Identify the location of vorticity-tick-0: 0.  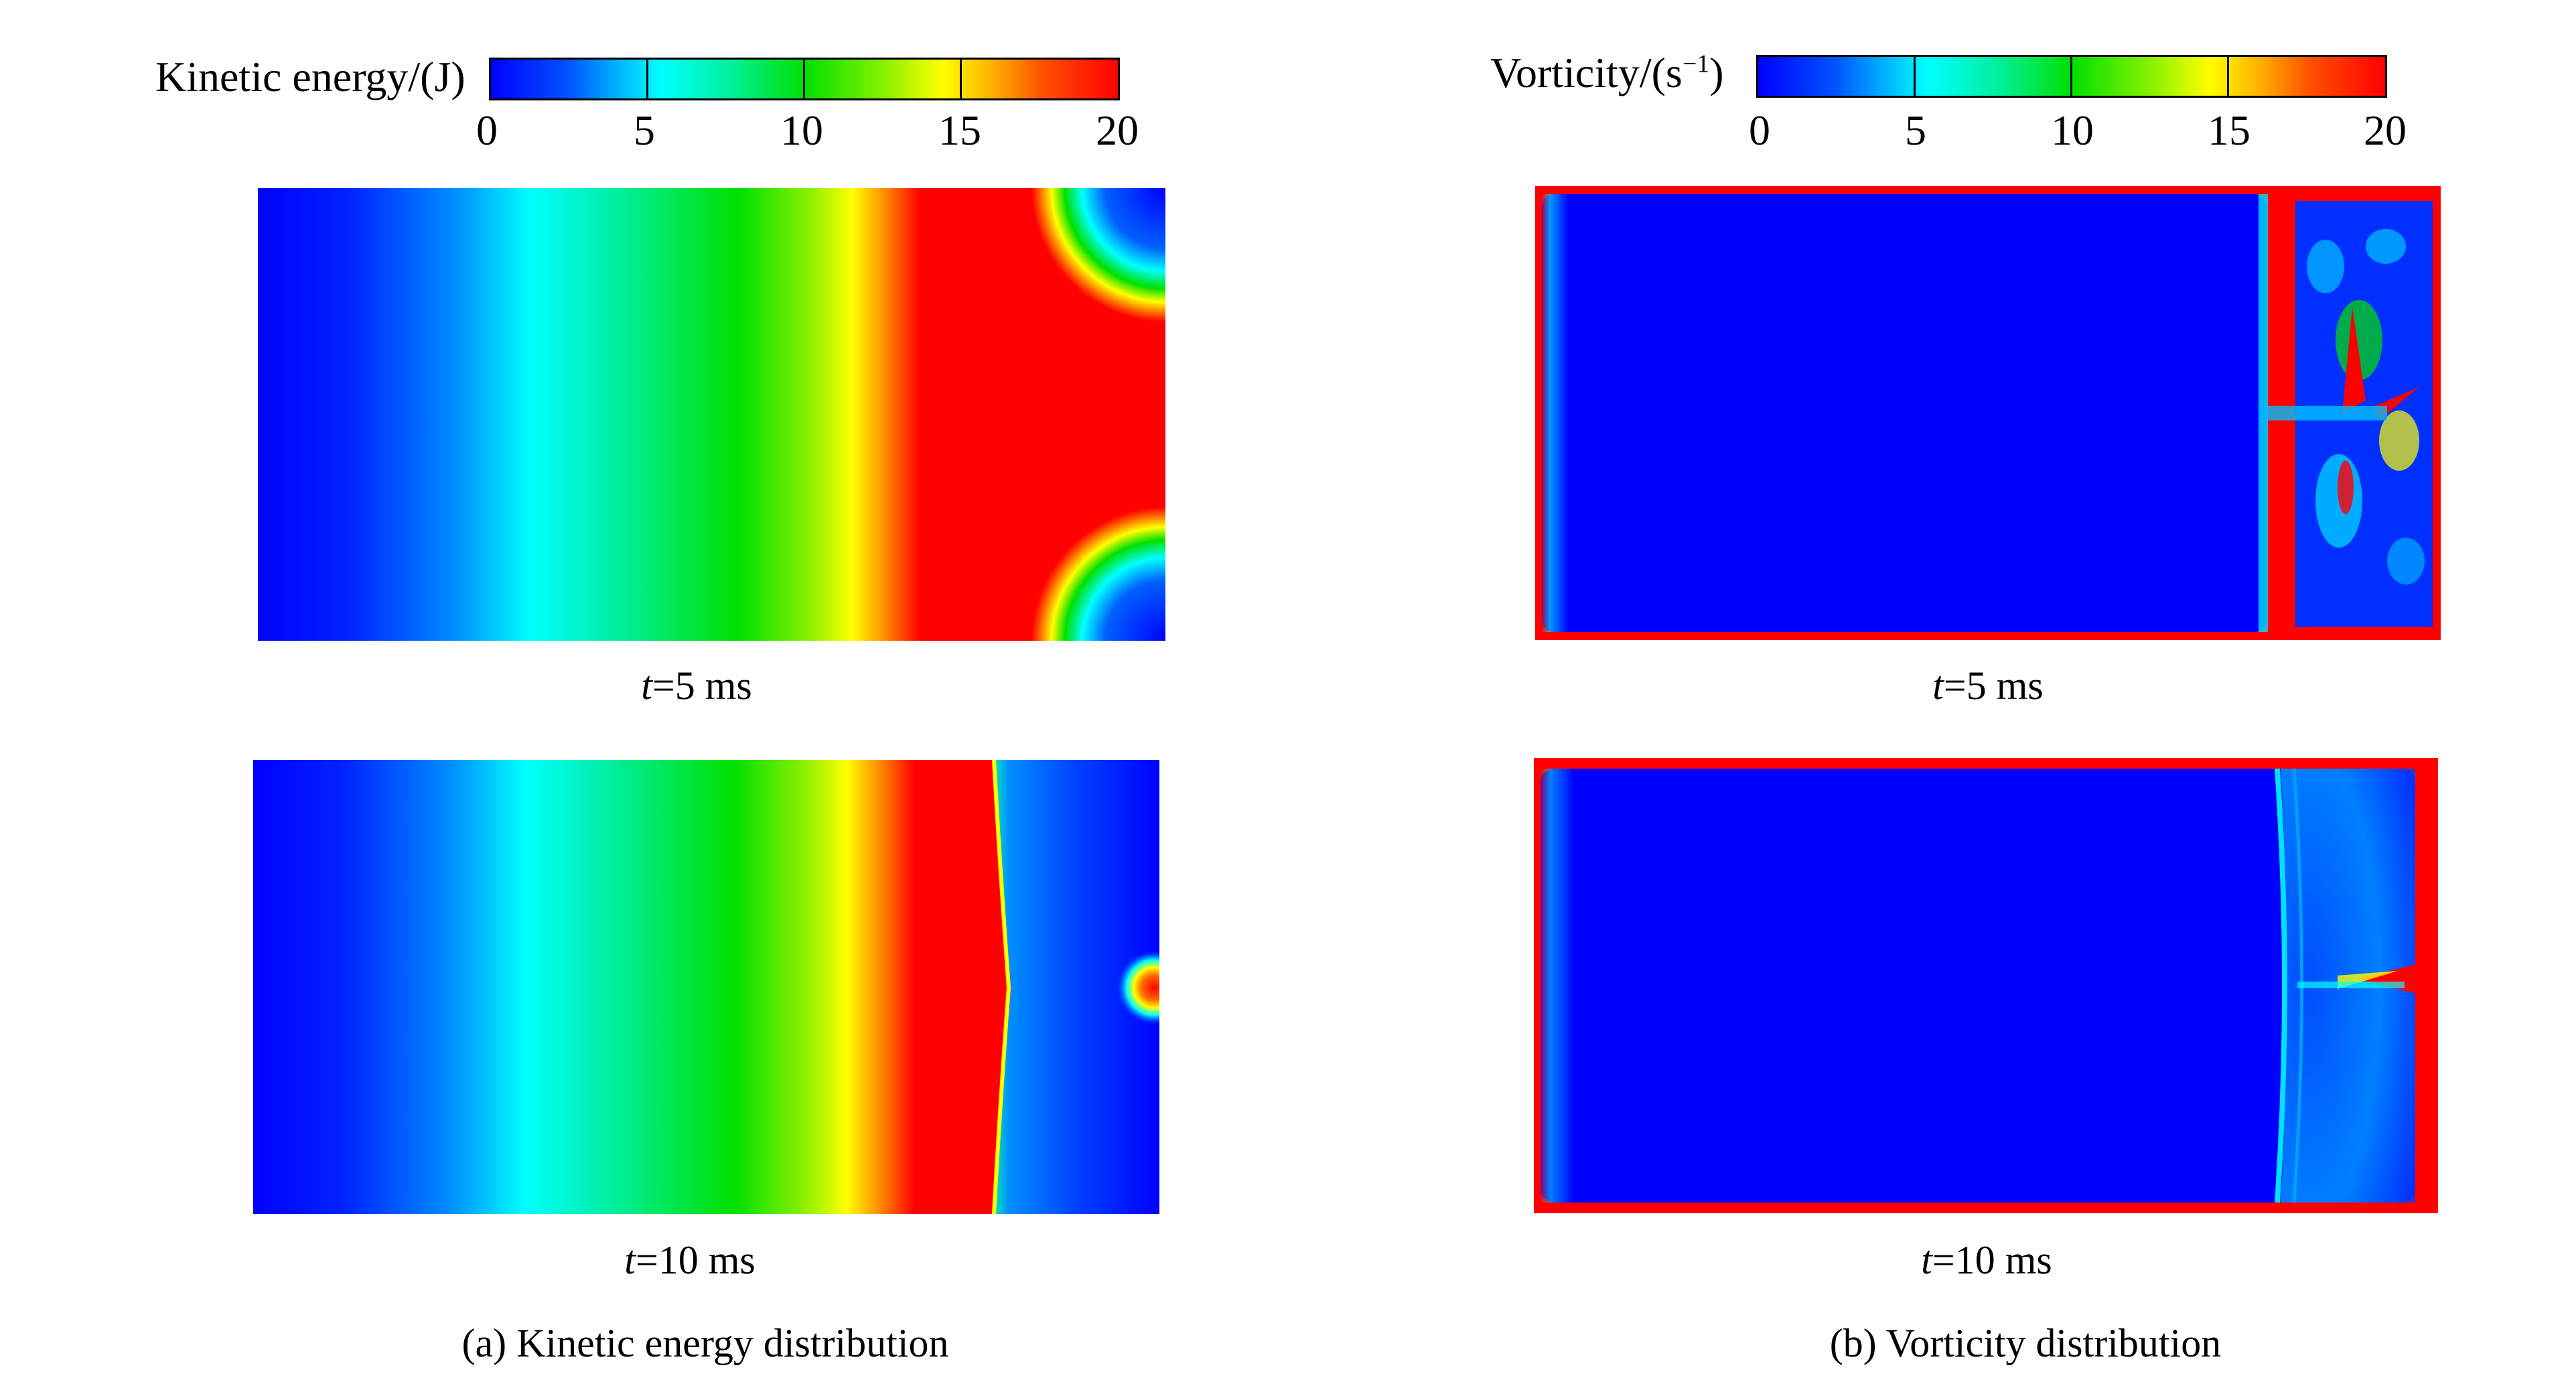
(1759, 130).